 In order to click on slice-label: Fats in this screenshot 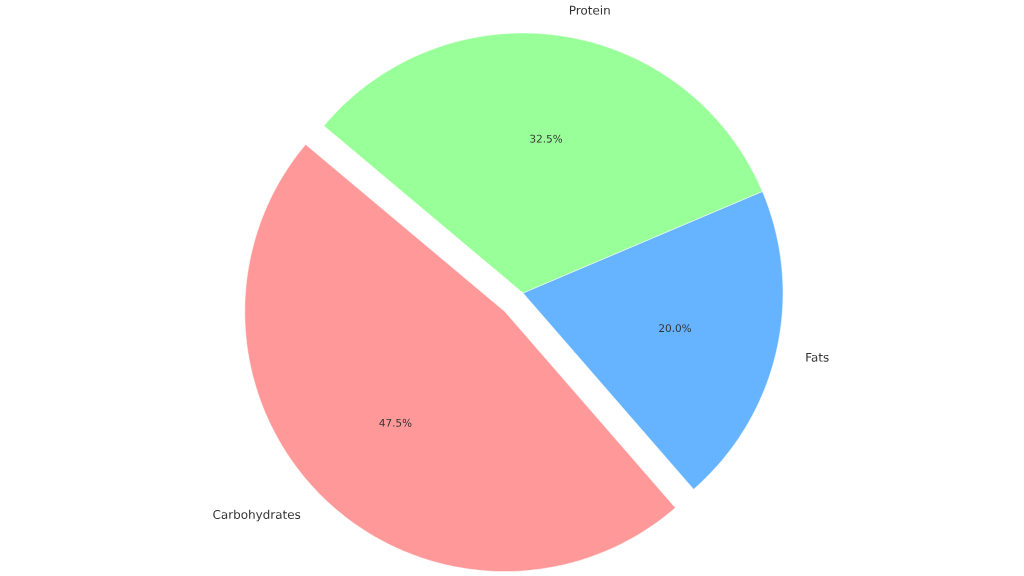, I will do `click(817, 357)`.